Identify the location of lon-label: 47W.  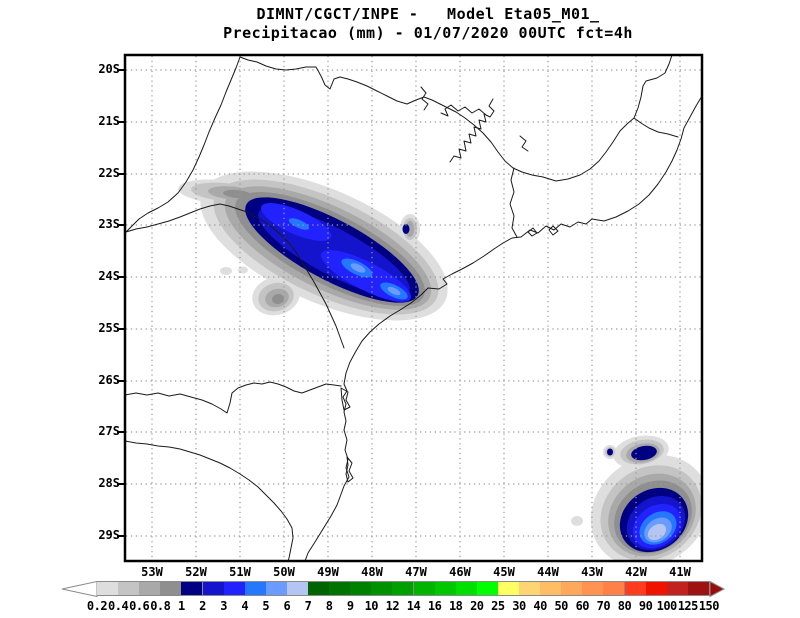
(416, 572).